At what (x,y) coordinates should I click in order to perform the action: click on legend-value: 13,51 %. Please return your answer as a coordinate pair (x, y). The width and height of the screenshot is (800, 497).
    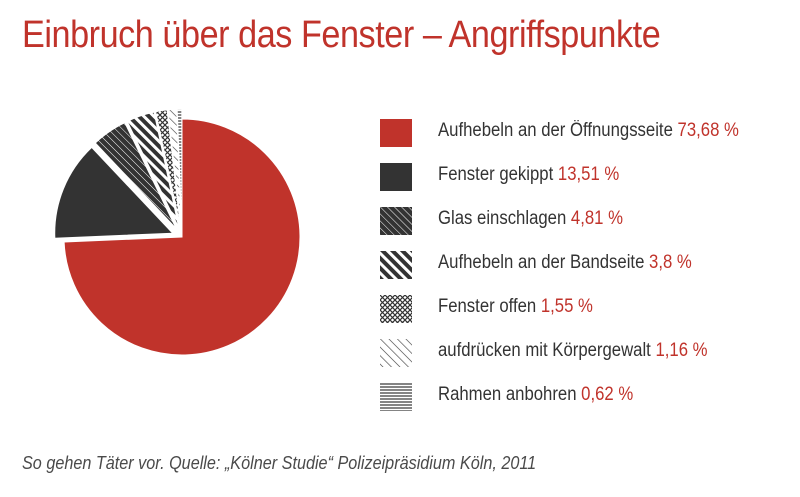
    Looking at the image, I should click on (588, 174).